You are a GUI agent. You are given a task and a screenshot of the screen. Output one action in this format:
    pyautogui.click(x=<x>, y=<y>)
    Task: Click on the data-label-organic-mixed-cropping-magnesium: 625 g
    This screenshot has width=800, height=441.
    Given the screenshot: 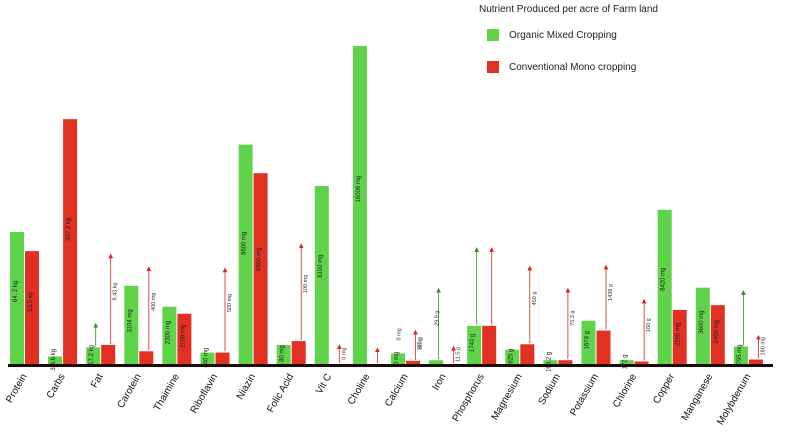 What is the action you would take?
    pyautogui.click(x=511, y=356)
    